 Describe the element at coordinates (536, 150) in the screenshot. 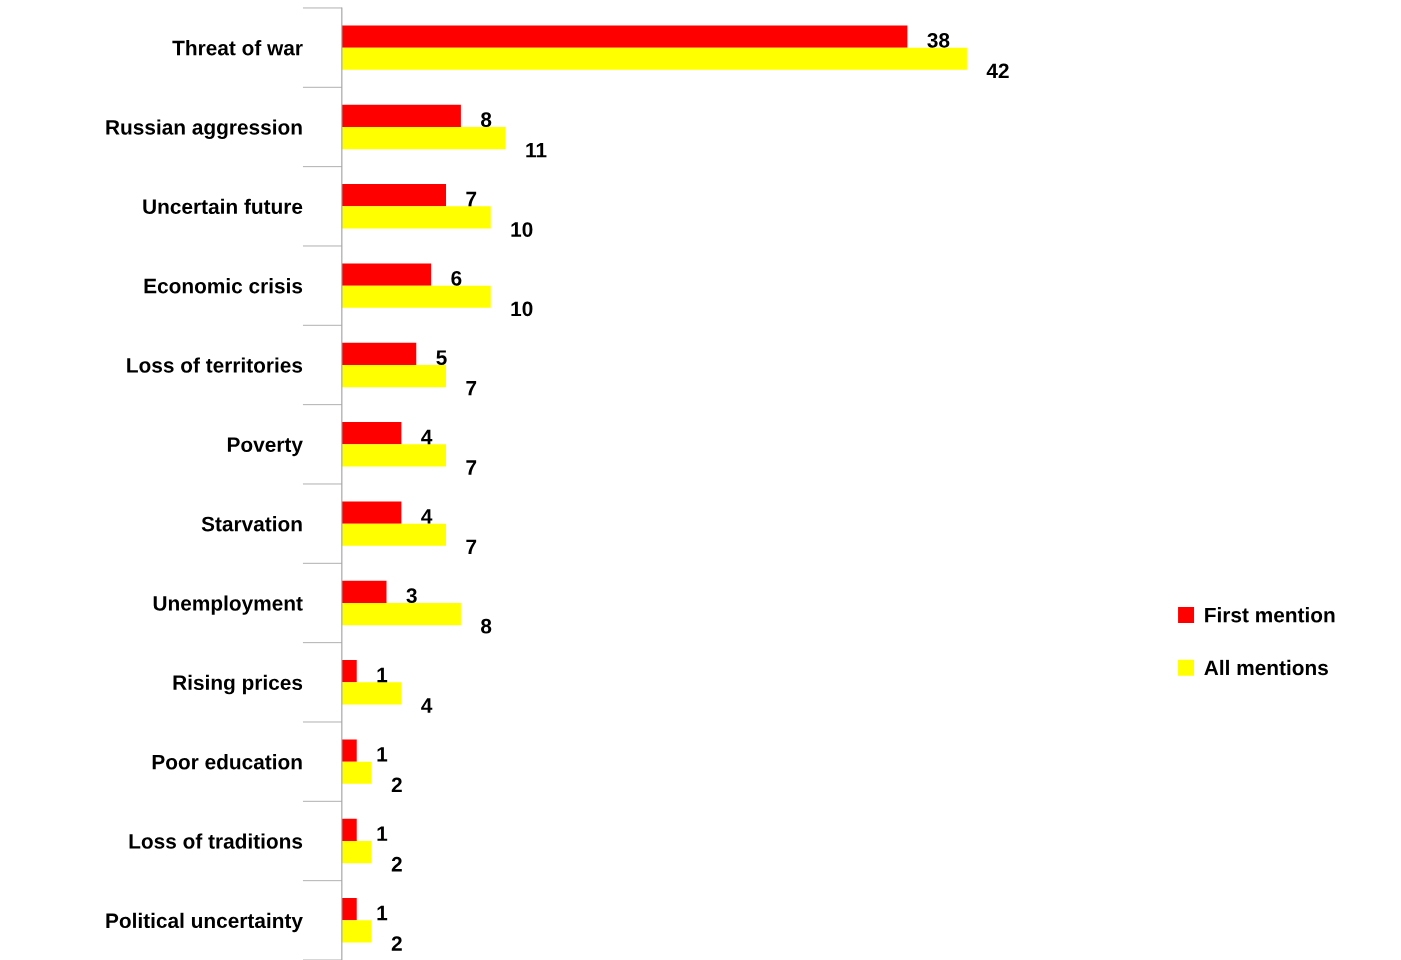

I see `data-label: 11` at that location.